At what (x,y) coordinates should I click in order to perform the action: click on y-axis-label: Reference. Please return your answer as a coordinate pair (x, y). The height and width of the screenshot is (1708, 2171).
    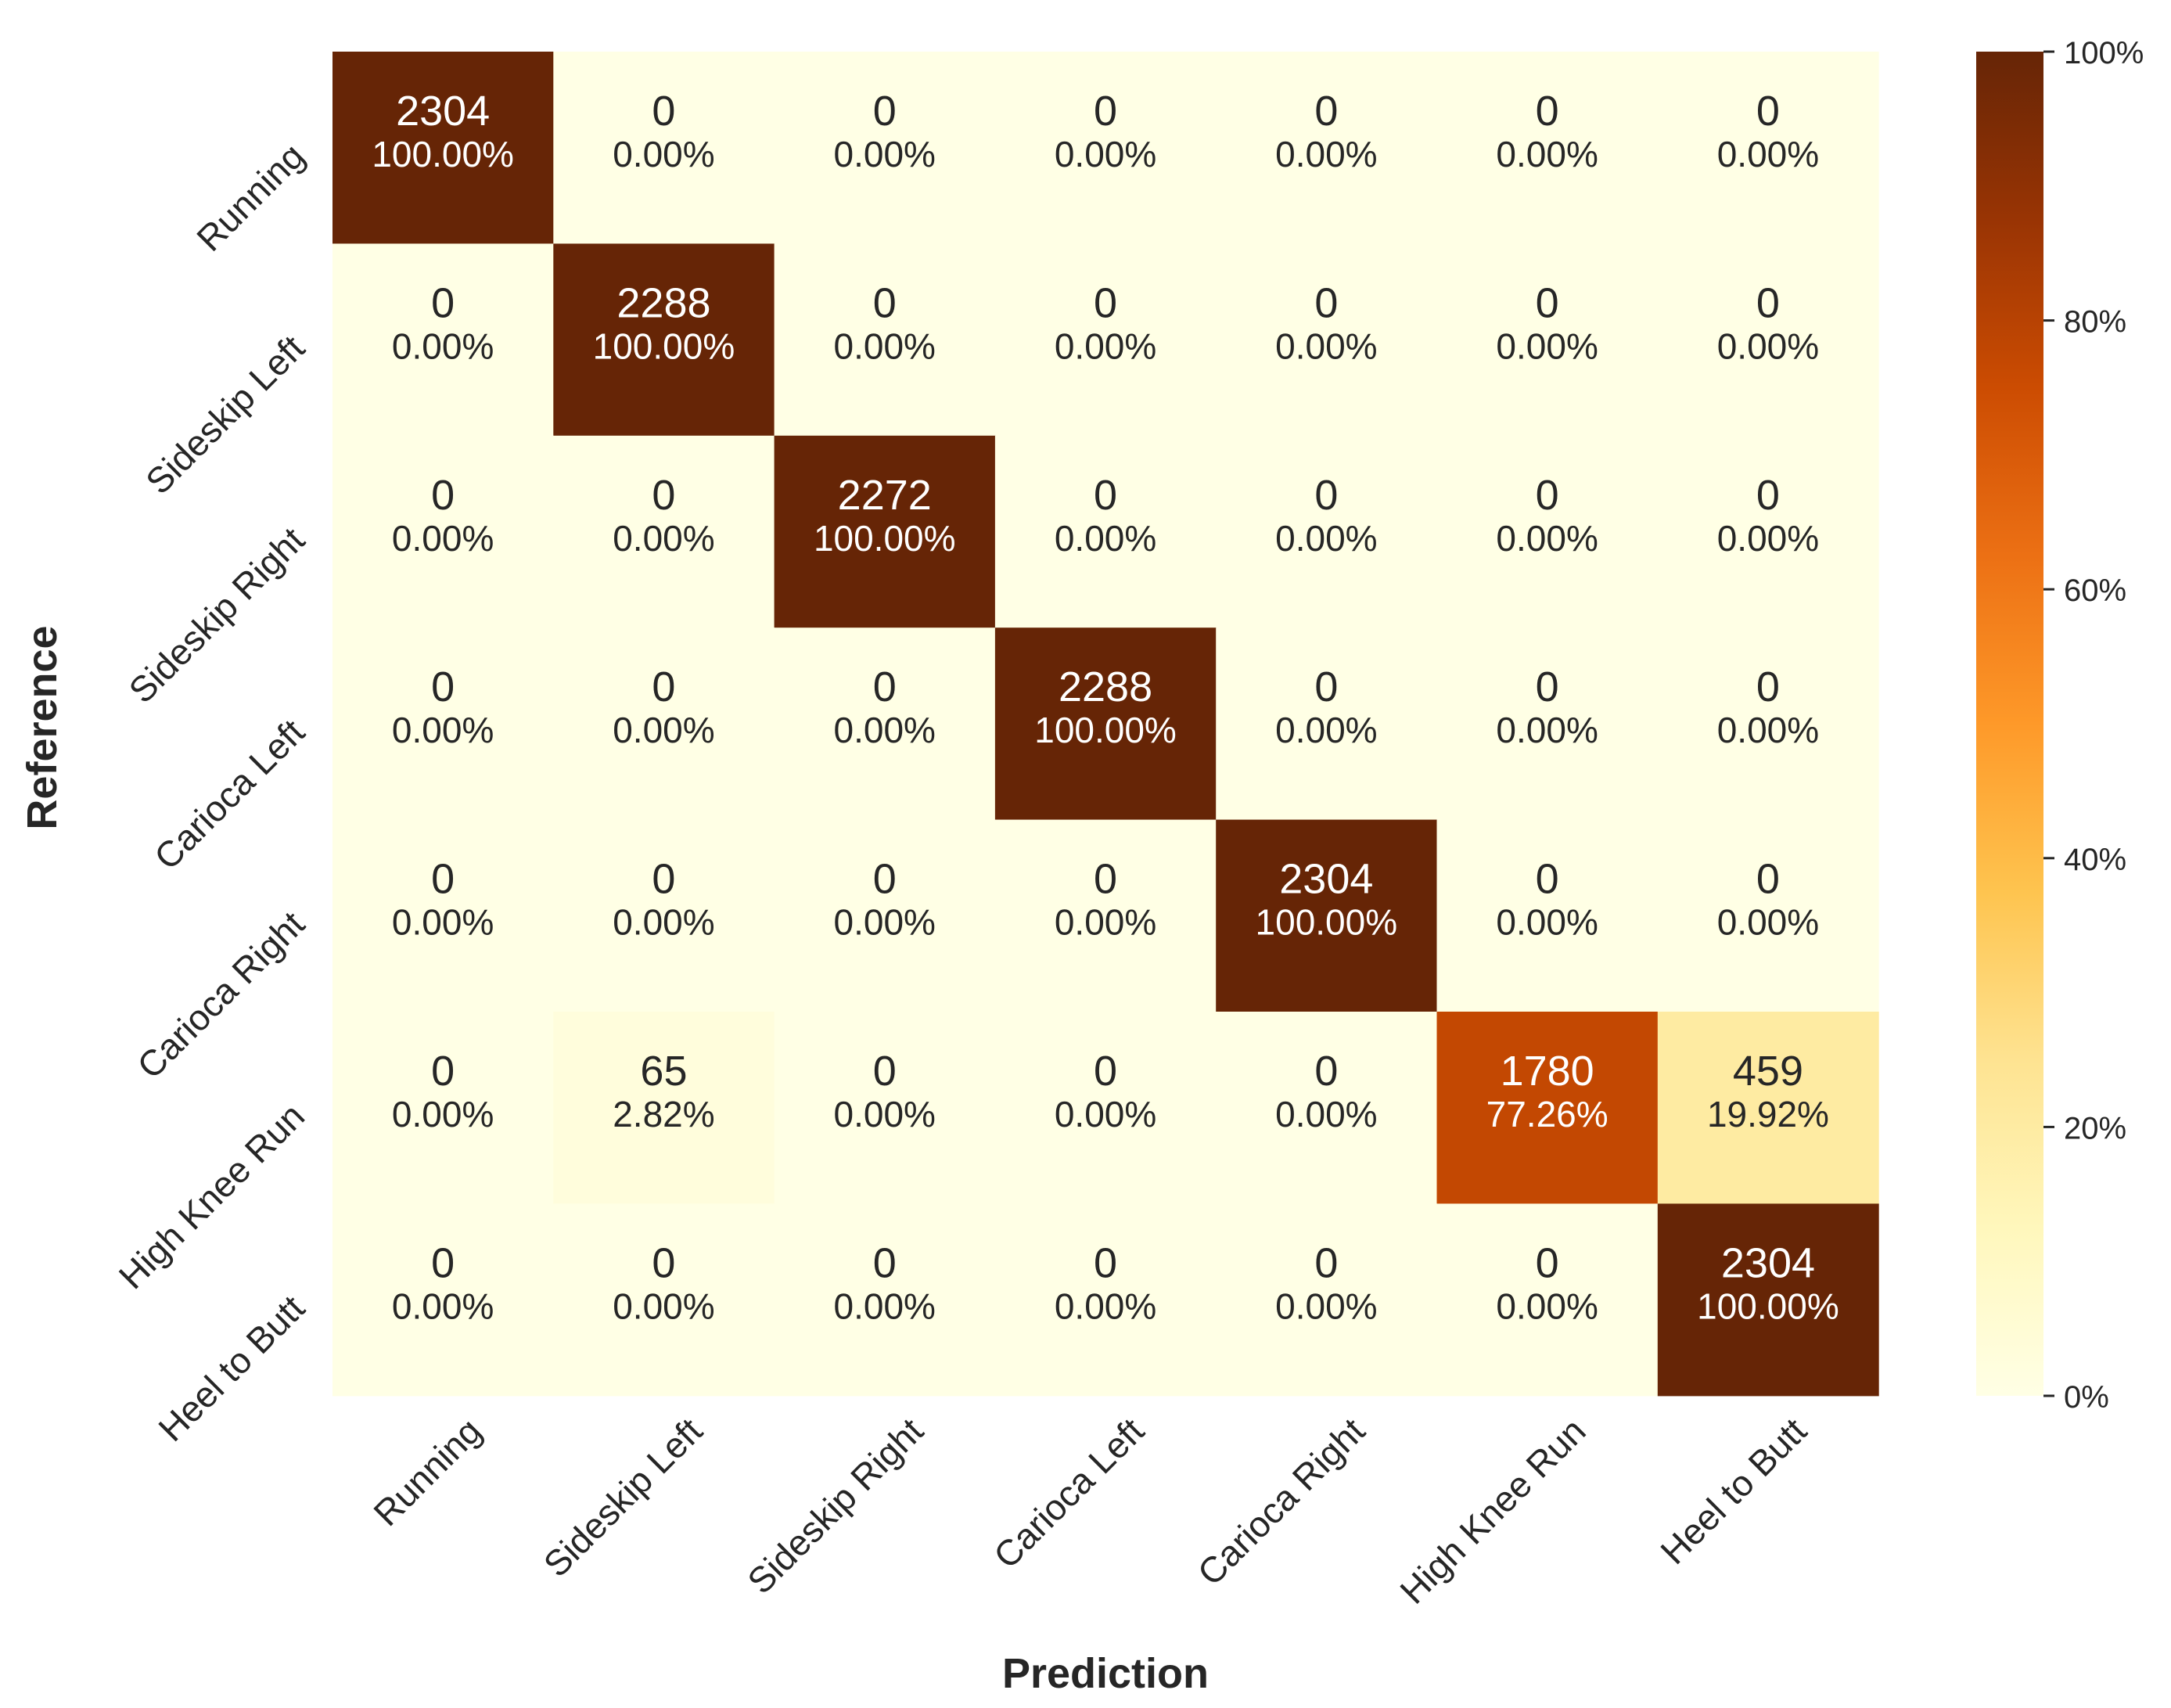
    Looking at the image, I should click on (42, 727).